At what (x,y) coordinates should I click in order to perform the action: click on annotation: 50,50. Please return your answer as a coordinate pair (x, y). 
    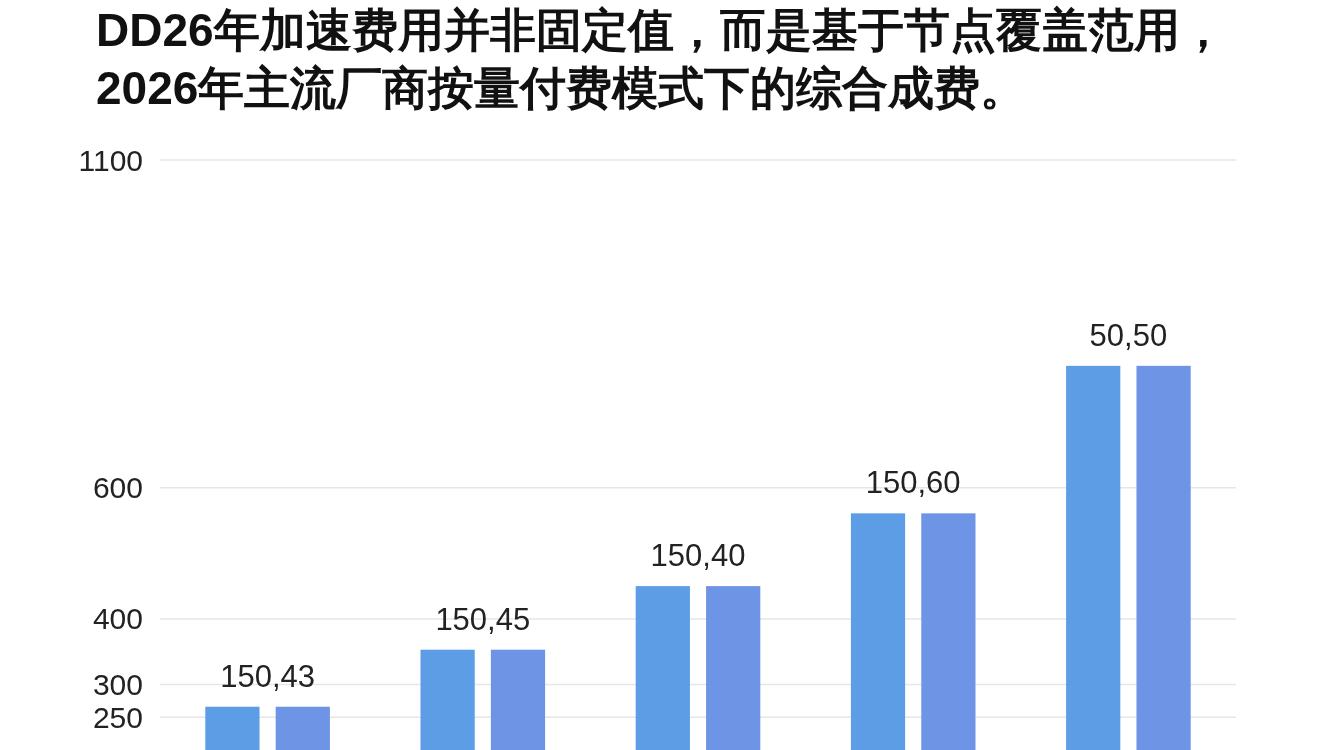
    Looking at the image, I should click on (1128, 335).